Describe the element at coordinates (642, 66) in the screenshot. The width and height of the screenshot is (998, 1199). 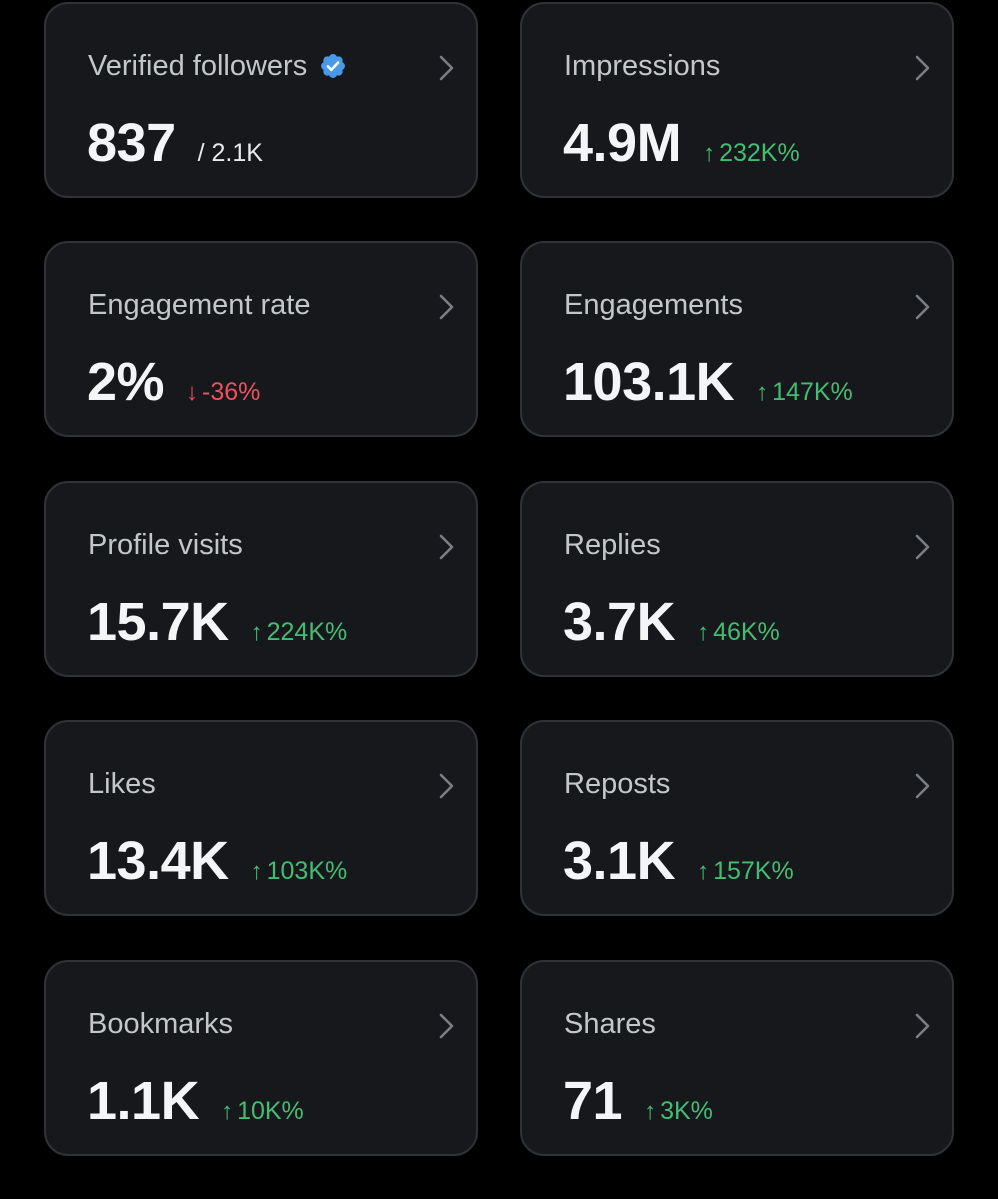
I see `card-title: Impressions` at that location.